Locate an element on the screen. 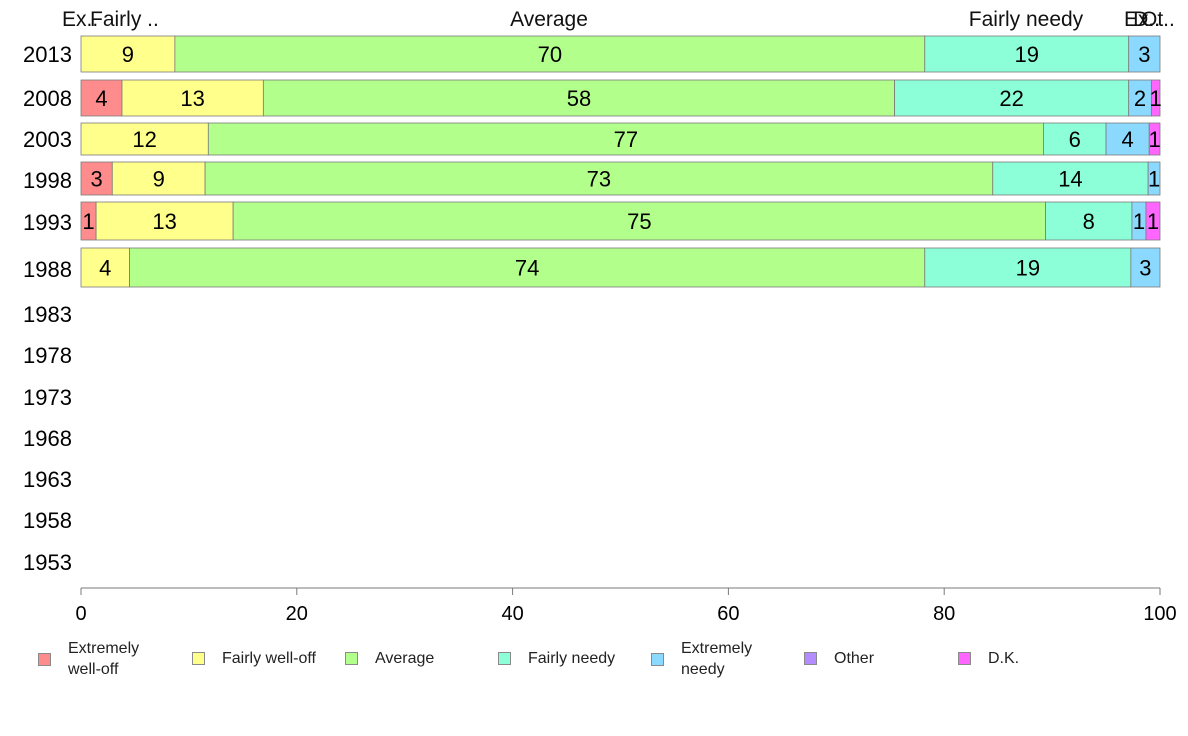 This screenshot has height=736, width=1188. category-label: 1958 is located at coordinates (47, 520).